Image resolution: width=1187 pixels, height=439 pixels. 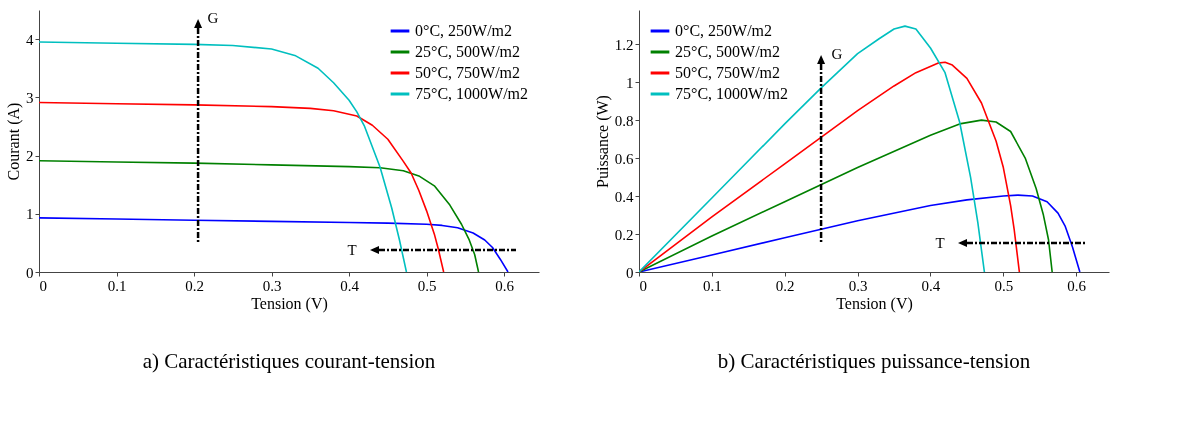 I want to click on y-tick-label: 4, so click(x=30, y=39).